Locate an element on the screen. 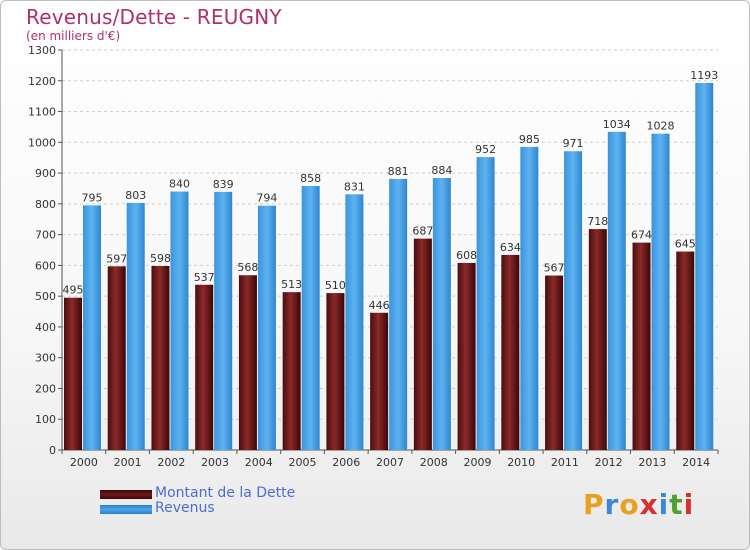 The width and height of the screenshot is (750, 550). bar-debt-2005 is located at coordinates (291, 371).